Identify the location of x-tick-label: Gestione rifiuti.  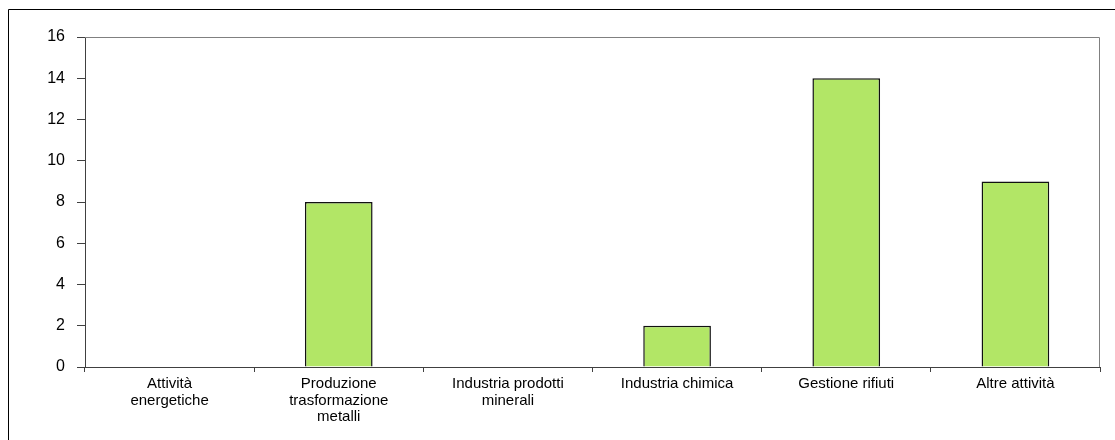
(846, 383).